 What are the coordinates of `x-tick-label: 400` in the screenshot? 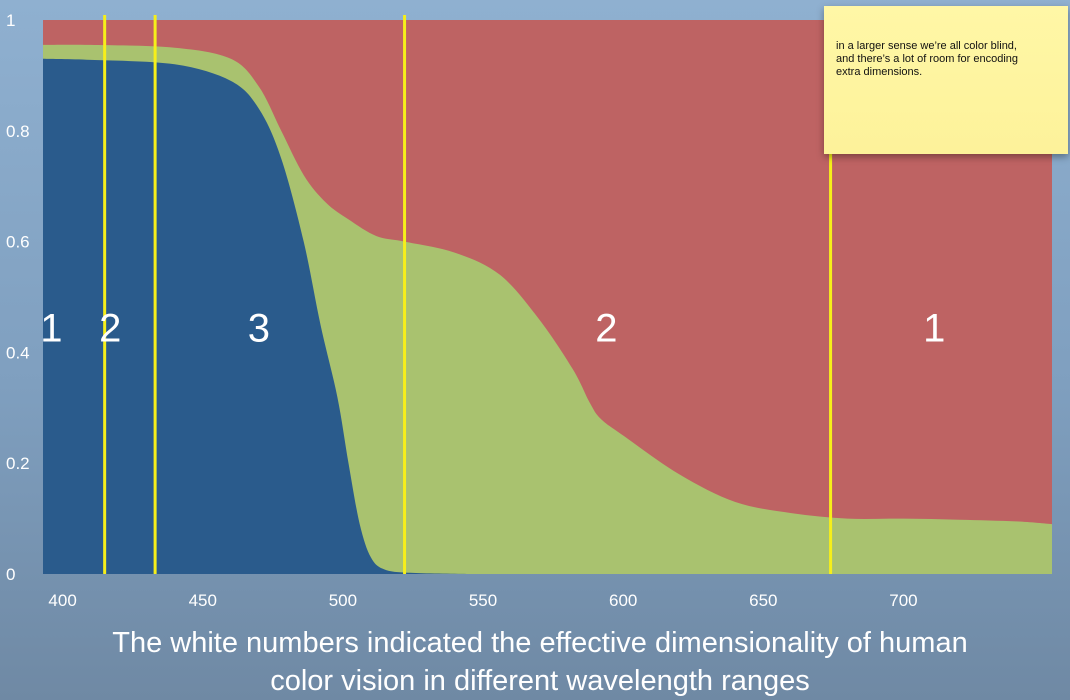 It's located at (62, 600).